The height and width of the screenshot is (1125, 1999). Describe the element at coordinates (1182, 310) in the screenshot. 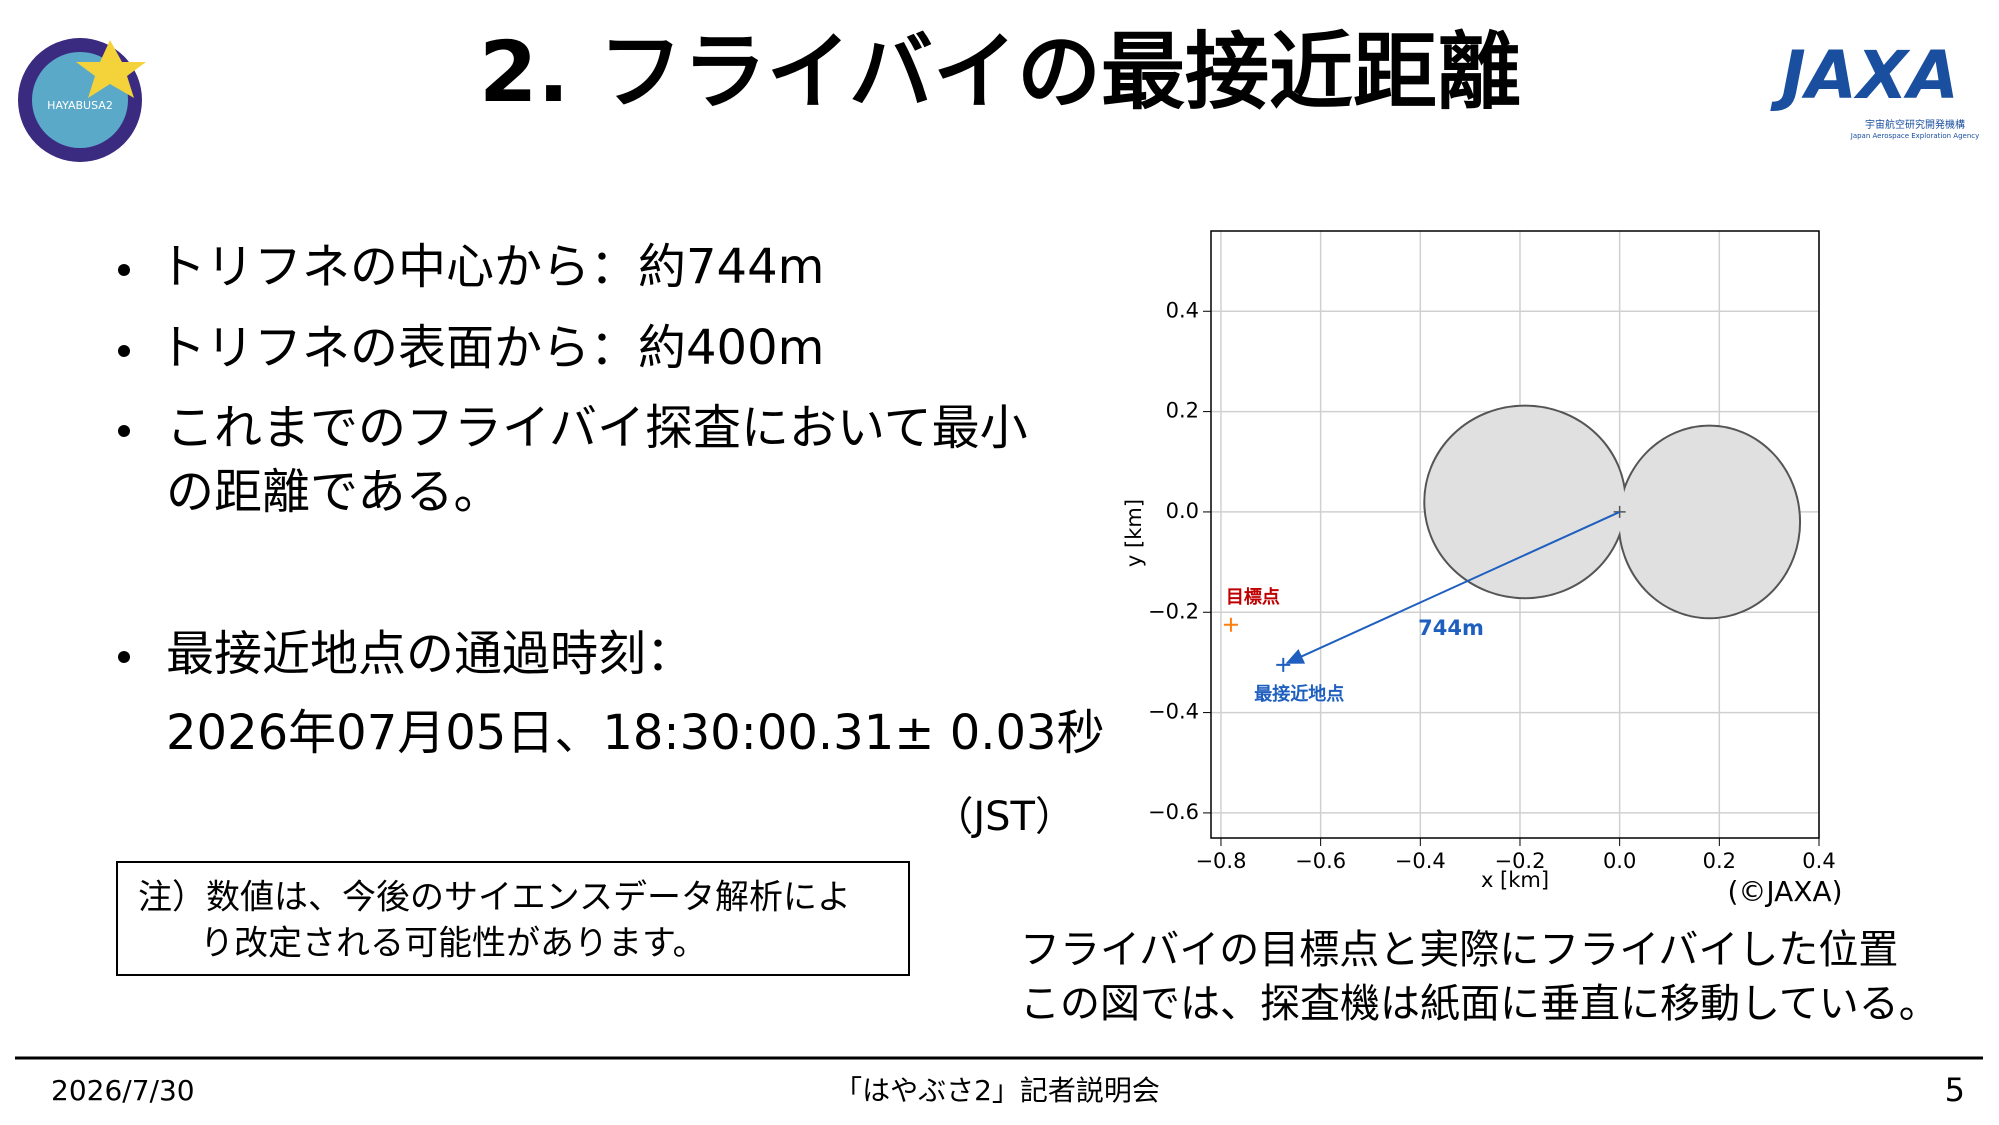

I see `y-tick-label: 0.4` at that location.